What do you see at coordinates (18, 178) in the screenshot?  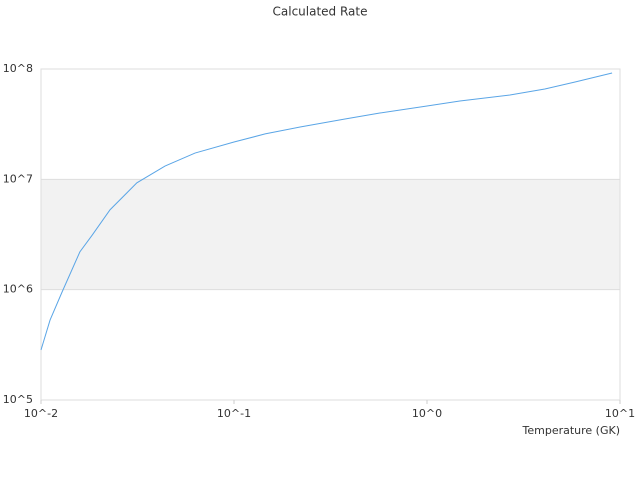 I see `y-tick-label: 10^7` at bounding box center [18, 178].